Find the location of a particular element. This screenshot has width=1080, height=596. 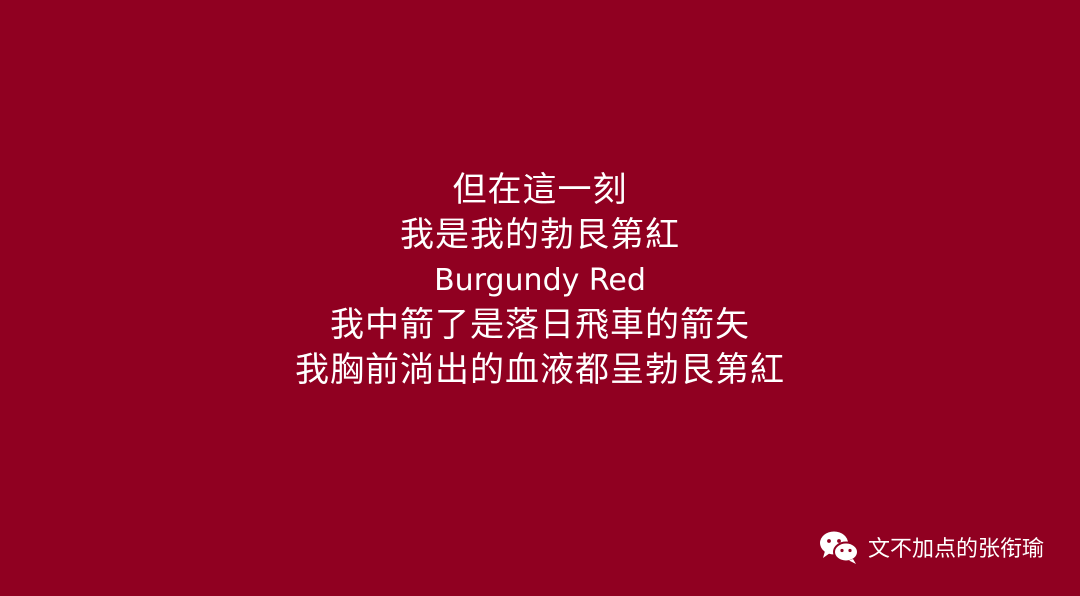

watermark: 文不加点的张衔瑜 is located at coordinates (931, 547).